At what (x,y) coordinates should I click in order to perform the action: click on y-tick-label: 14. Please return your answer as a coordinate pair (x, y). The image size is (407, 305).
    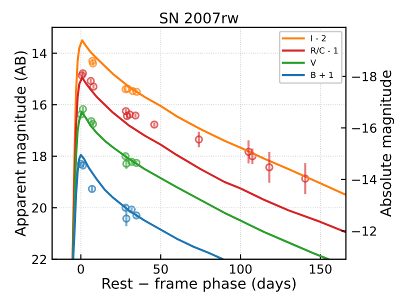
    Looking at the image, I should click on (39, 53).